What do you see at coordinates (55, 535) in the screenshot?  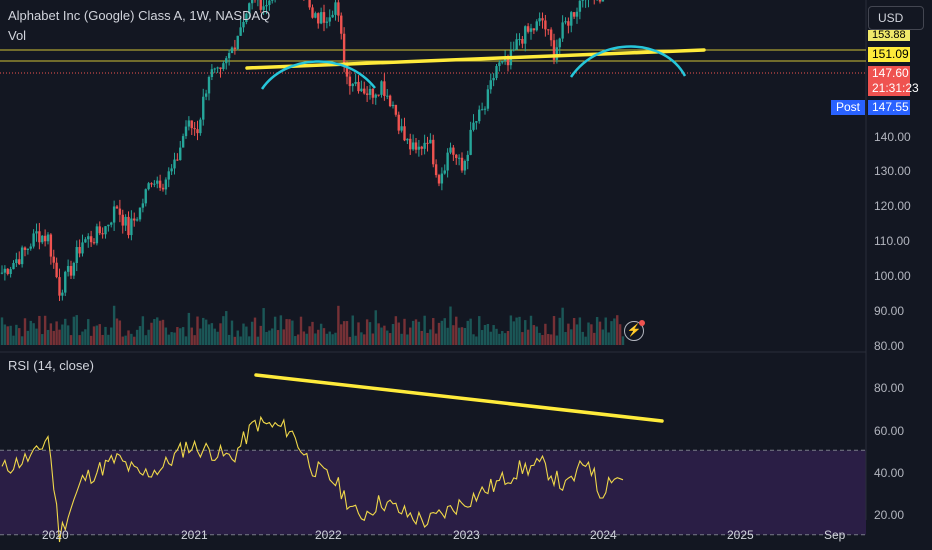 I see `time-label: 2020` at bounding box center [55, 535].